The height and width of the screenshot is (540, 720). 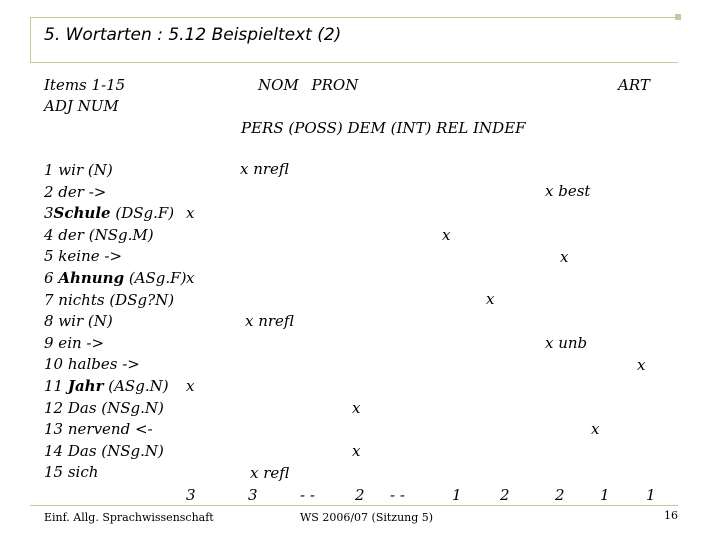 What do you see at coordinates (78, 170) in the screenshot?
I see `item-row: 1 wir (N)` at bounding box center [78, 170].